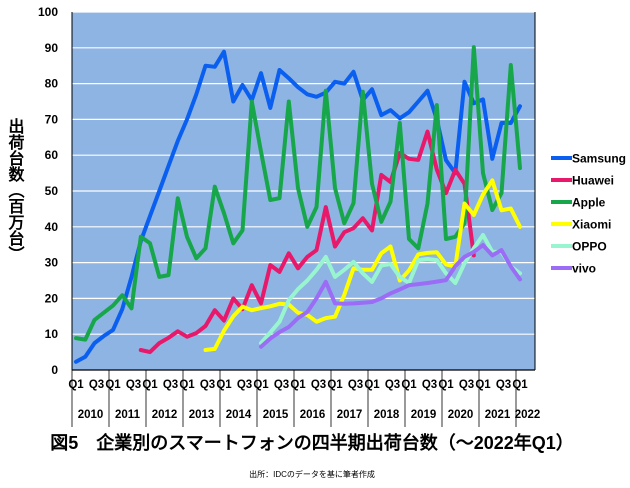 The width and height of the screenshot is (630, 488). What do you see at coordinates (165, 415) in the screenshot?
I see `year-label: 2012` at bounding box center [165, 415].